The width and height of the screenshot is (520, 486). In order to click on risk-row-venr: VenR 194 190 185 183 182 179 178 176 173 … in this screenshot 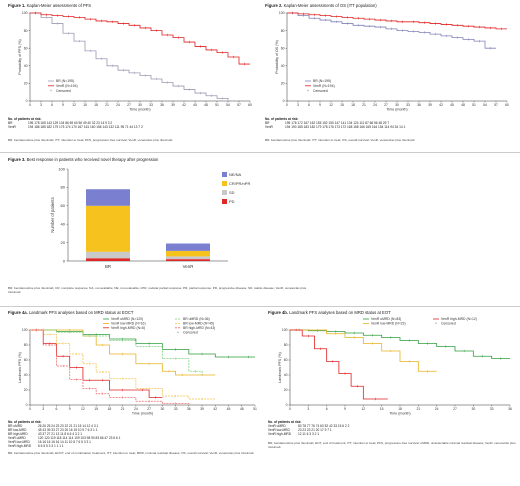, I will do `click(335, 127)`.